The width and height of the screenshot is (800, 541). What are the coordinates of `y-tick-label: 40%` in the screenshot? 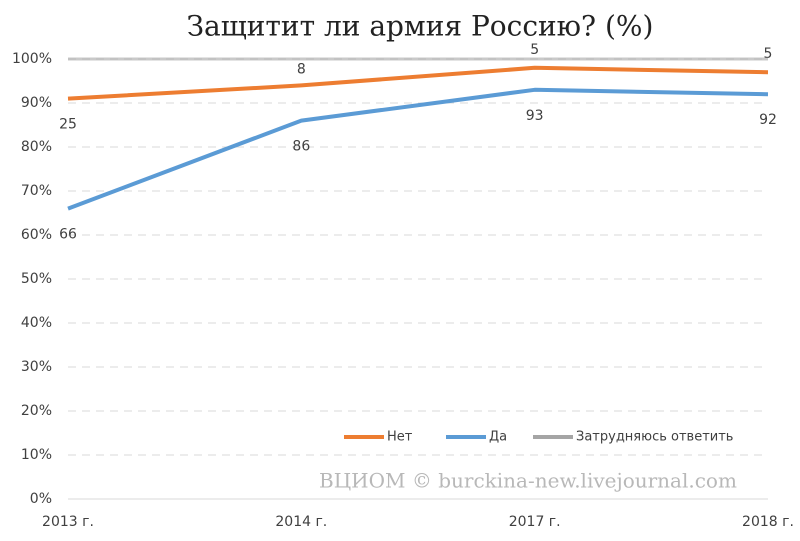 It's located at (36, 323).